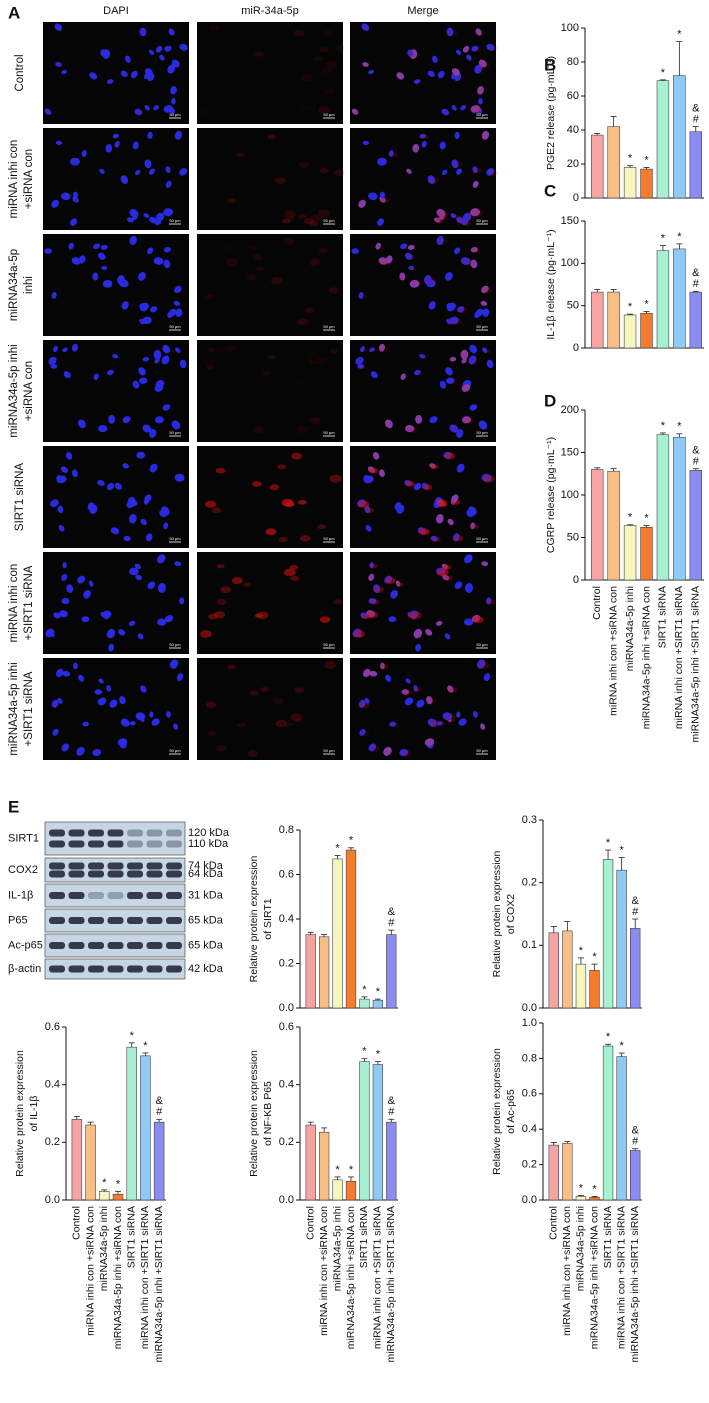  Describe the element at coordinates (23, 870) in the screenshot. I see `blot-protein: COX2` at that location.